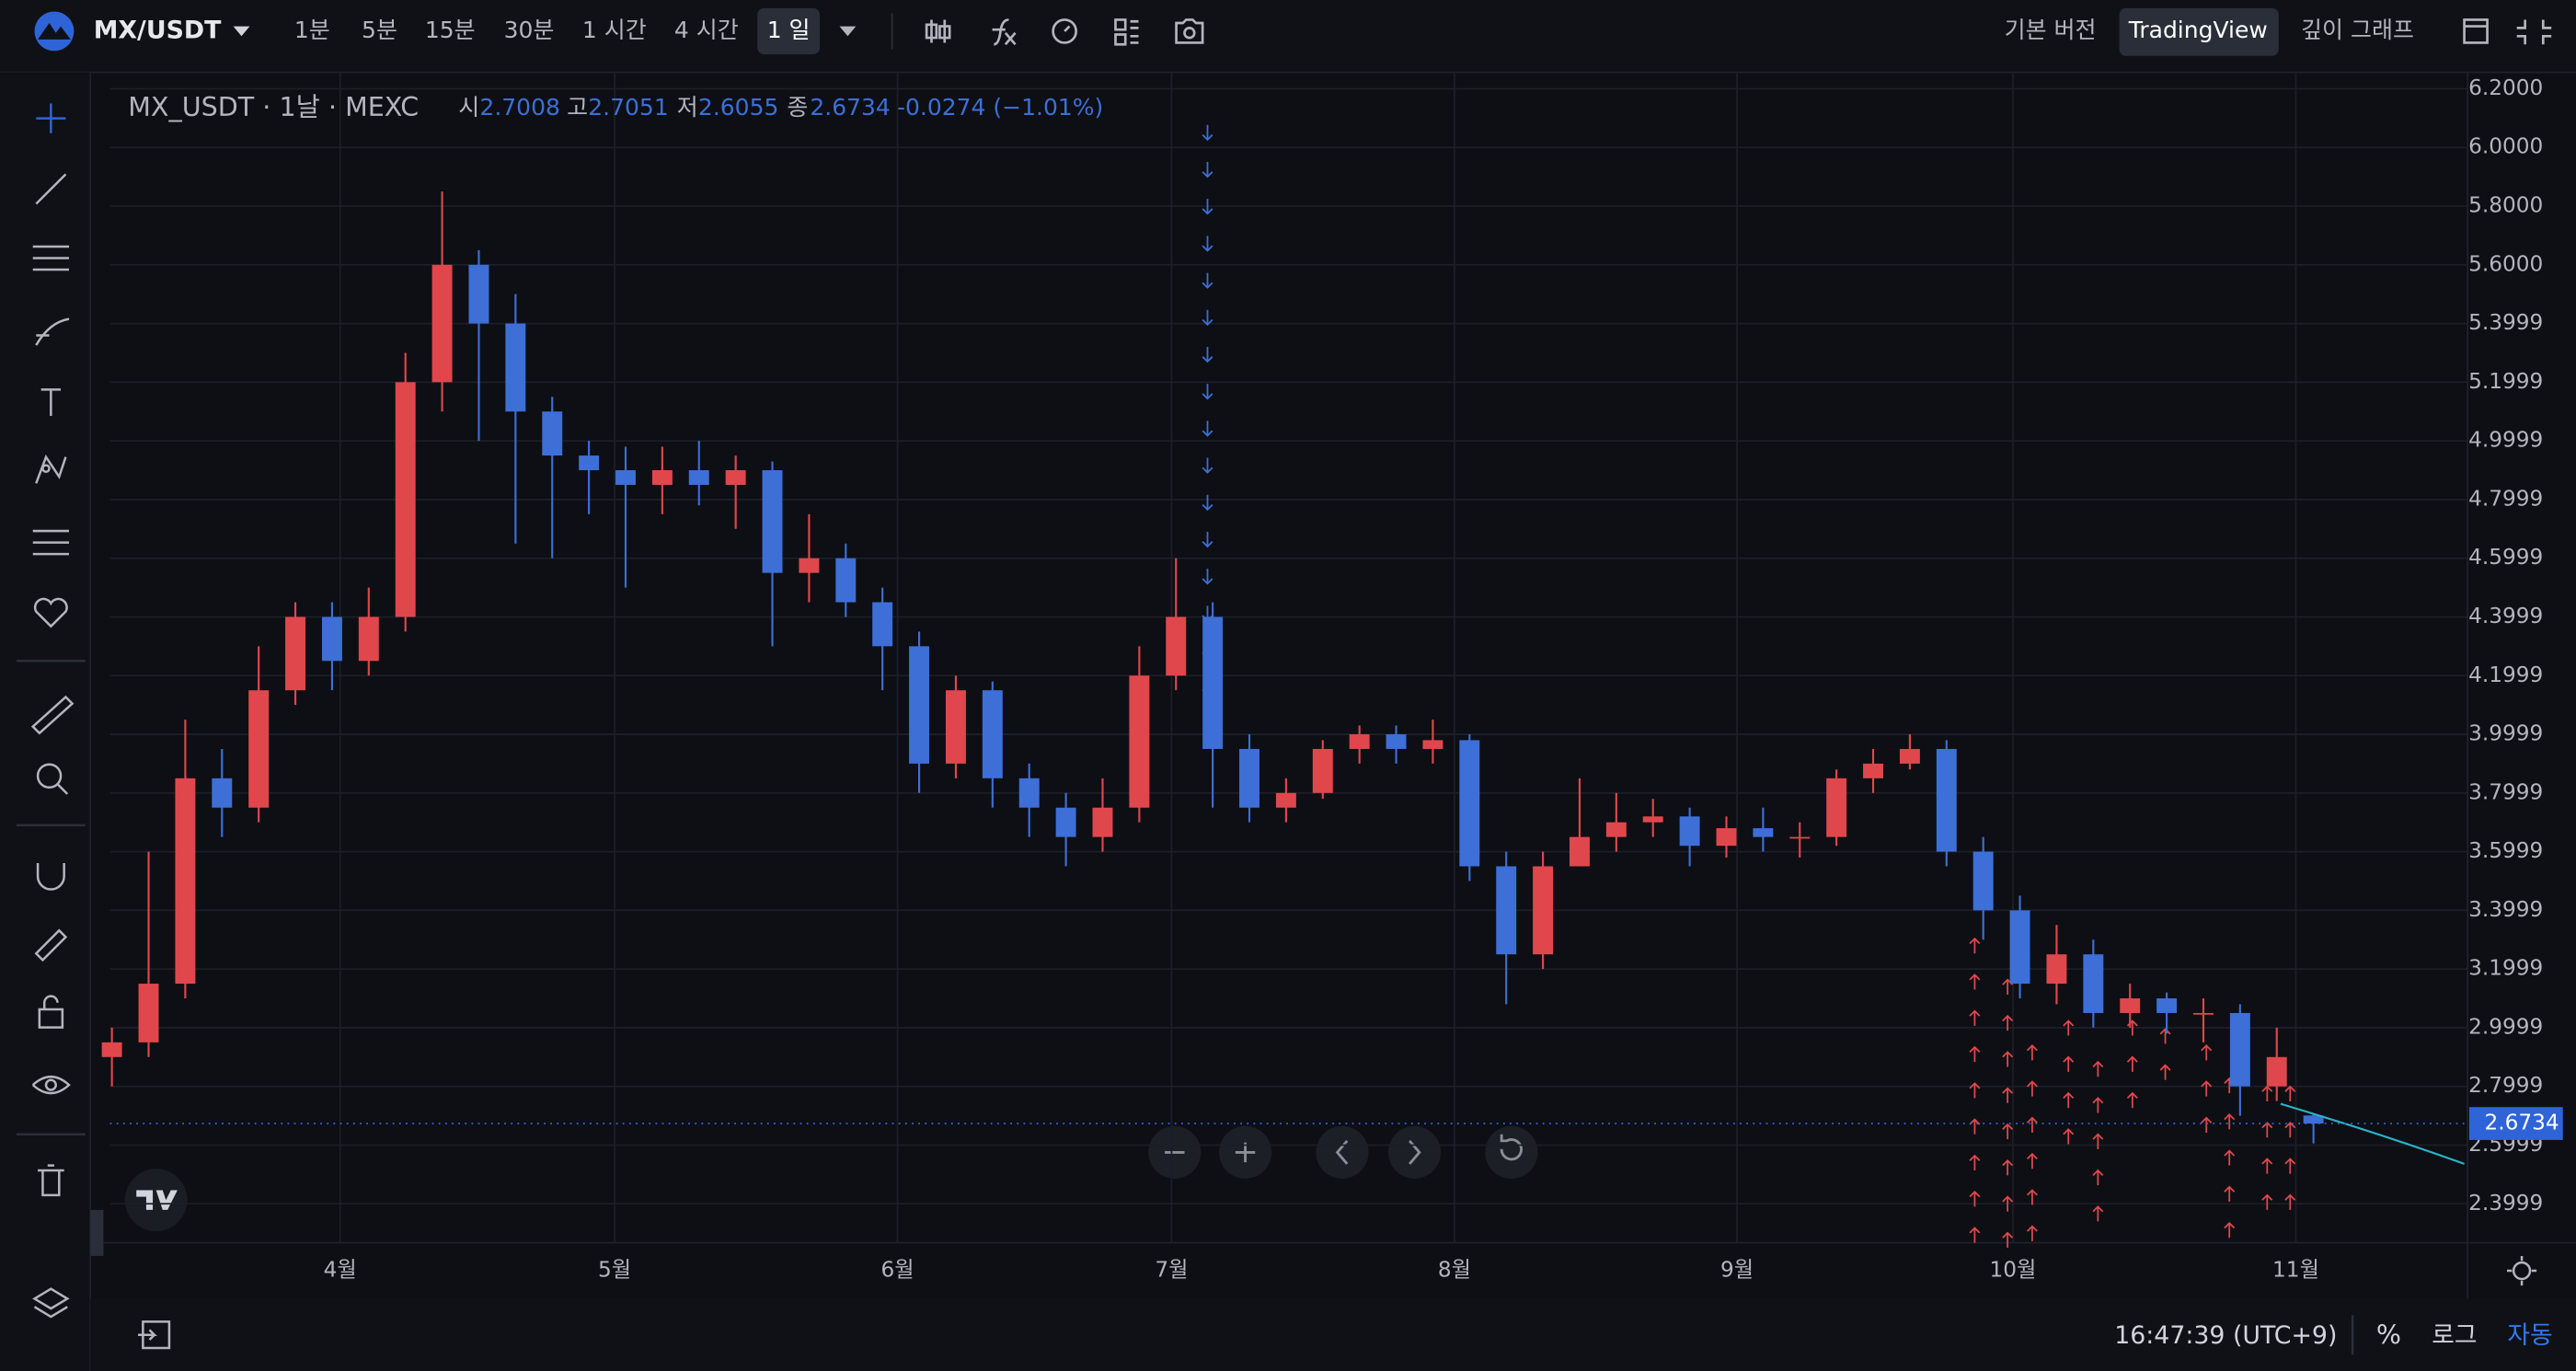 This screenshot has width=2576, height=1371. What do you see at coordinates (450, 30) in the screenshot?
I see `interval: 15분` at bounding box center [450, 30].